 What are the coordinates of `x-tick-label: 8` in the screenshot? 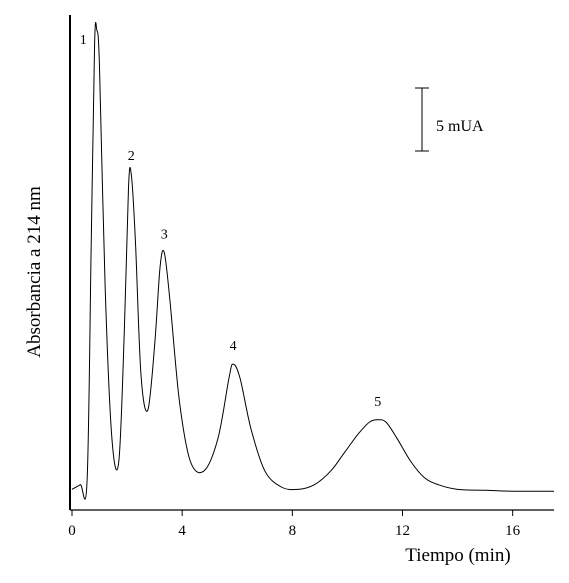 It's located at (293, 531).